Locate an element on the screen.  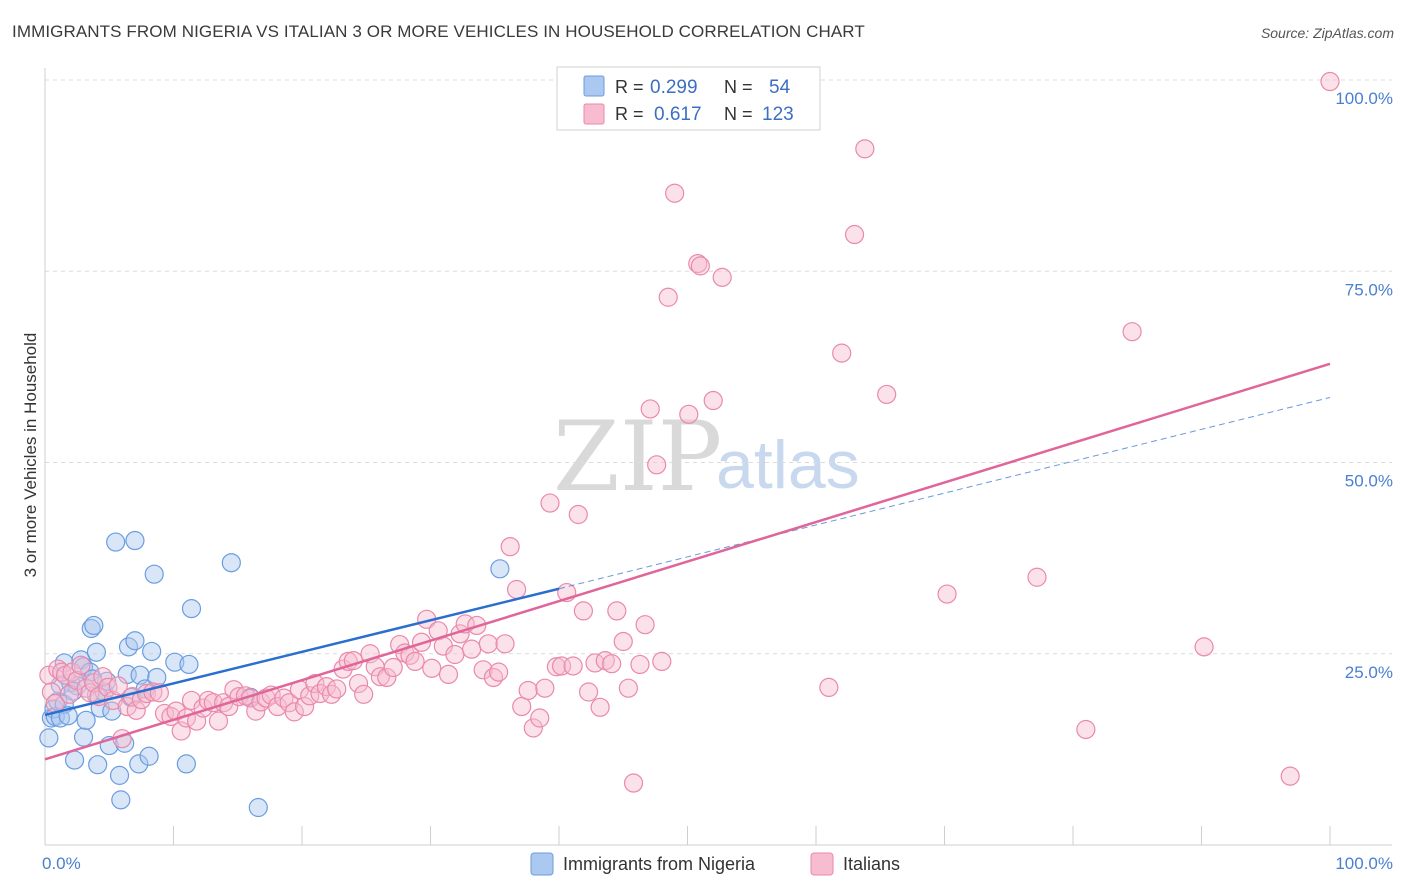
source-credit: Source: ZipAtlas.com is located at coordinates (1327, 33).